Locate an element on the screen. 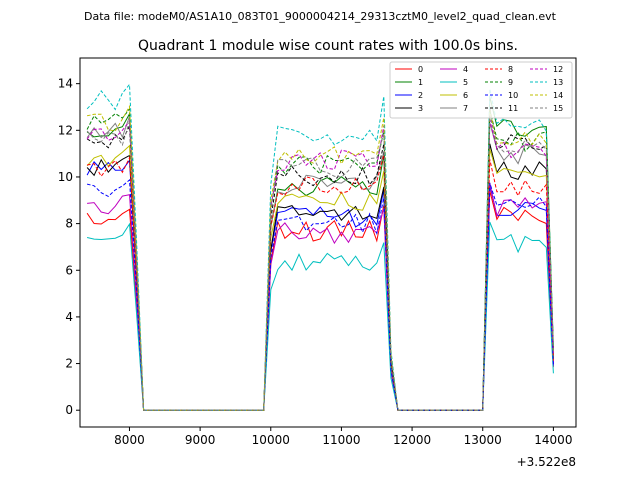 Image resolution: width=640 pixels, height=480 pixels. legend-label-9: 9 is located at coordinates (510, 82).